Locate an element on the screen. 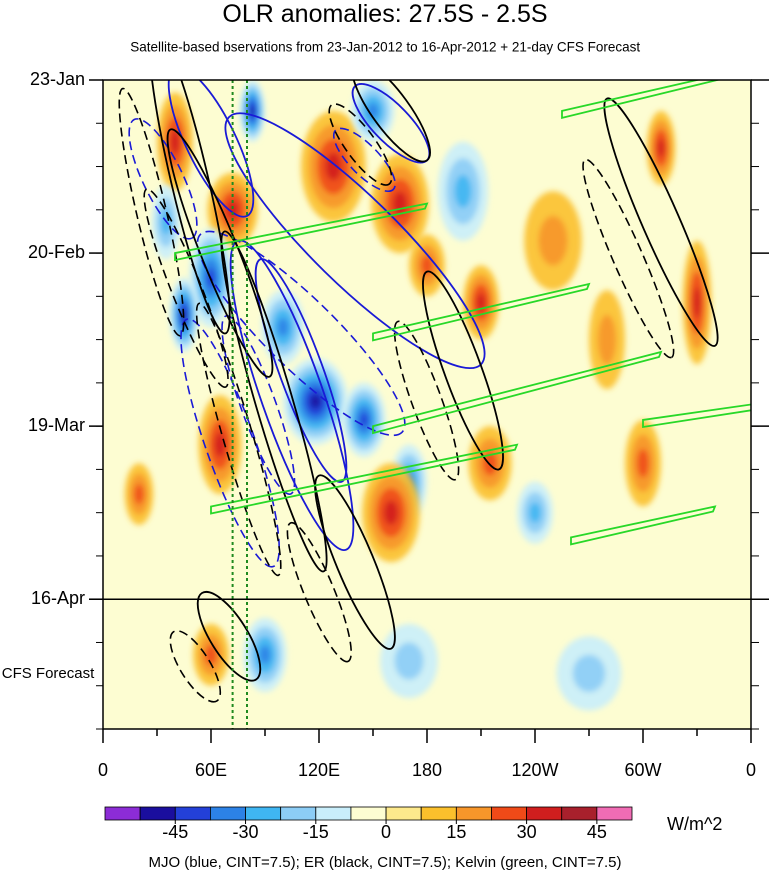 Image resolution: width=770 pixels, height=878 pixels. colorbar-label: -15 is located at coordinates (315, 832).